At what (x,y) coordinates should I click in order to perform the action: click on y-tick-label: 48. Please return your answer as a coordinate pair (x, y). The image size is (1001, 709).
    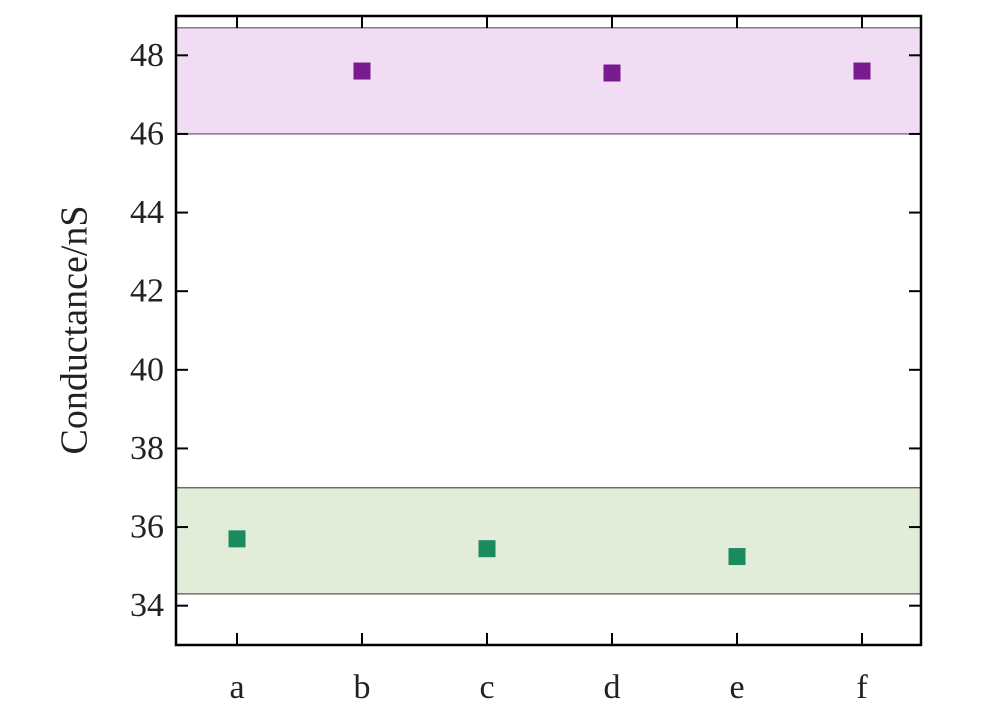
    Looking at the image, I should click on (147, 55).